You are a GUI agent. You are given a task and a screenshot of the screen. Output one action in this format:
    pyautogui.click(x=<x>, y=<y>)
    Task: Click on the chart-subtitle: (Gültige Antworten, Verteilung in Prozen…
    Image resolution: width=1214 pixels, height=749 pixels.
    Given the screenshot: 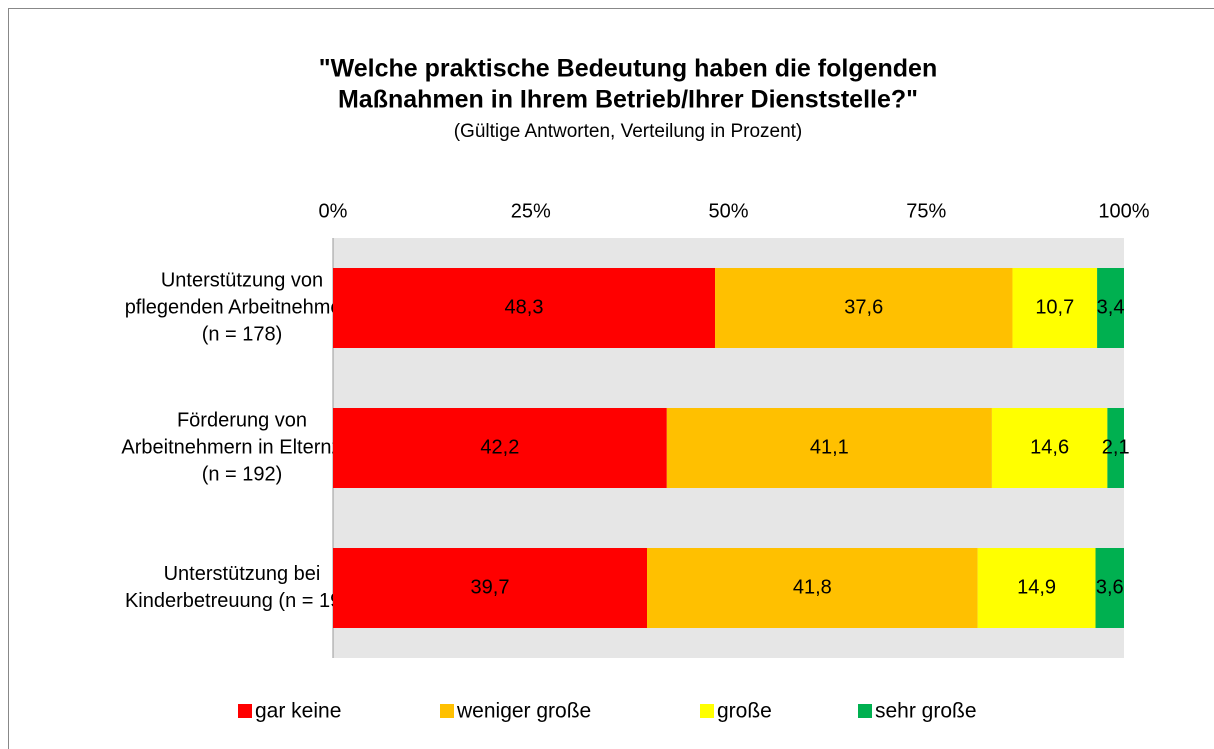 What is the action you would take?
    pyautogui.click(x=628, y=131)
    